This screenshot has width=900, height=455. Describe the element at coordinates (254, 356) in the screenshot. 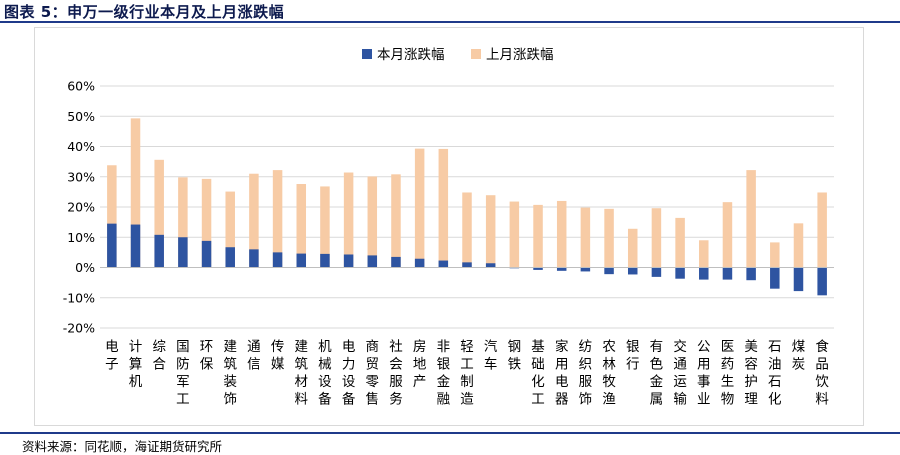

I see `x-tick-label: 通信` at that location.